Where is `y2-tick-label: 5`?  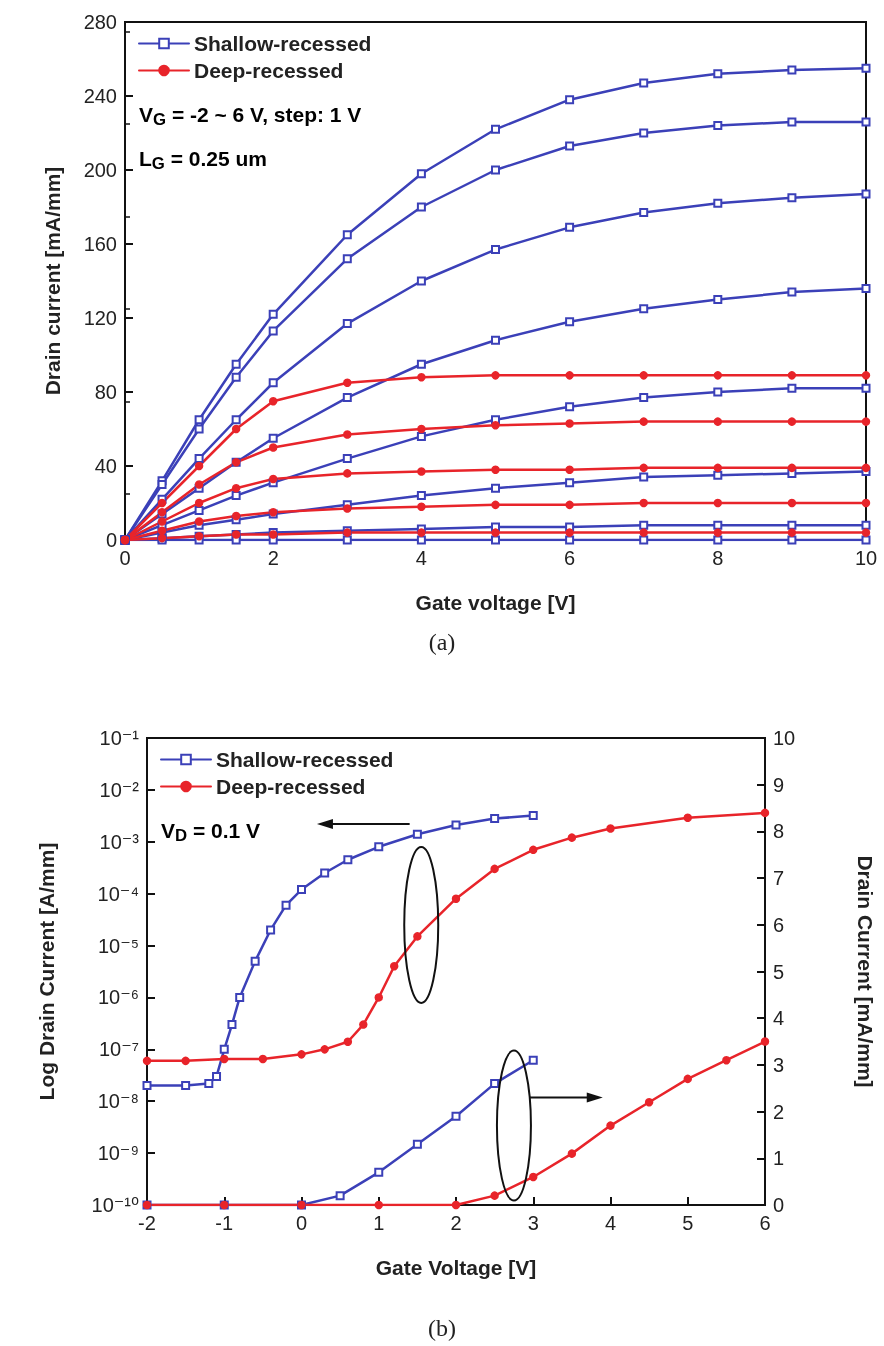 y2-tick-label: 5 is located at coordinates (779, 971).